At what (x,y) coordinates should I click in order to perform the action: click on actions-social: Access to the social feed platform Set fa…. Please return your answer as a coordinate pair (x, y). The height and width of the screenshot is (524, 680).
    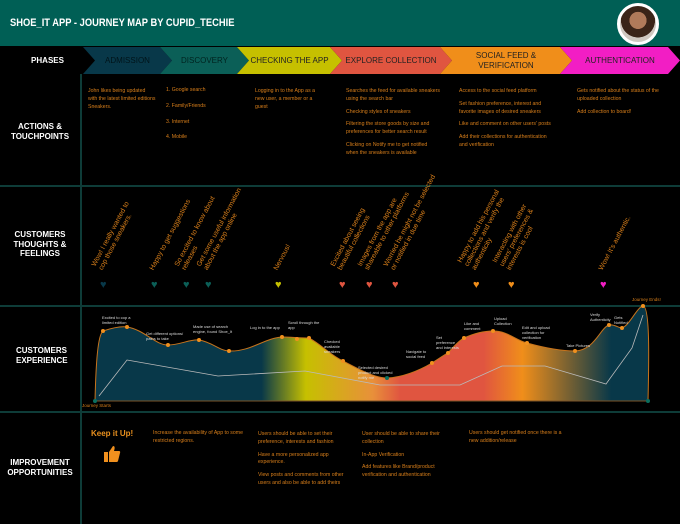
    Looking at the image, I should click on (505, 118).